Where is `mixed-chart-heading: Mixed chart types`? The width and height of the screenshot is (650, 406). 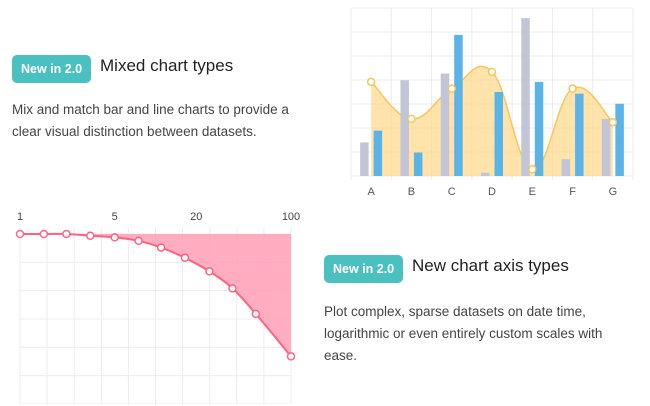 mixed-chart-heading: Mixed chart types is located at coordinates (167, 65).